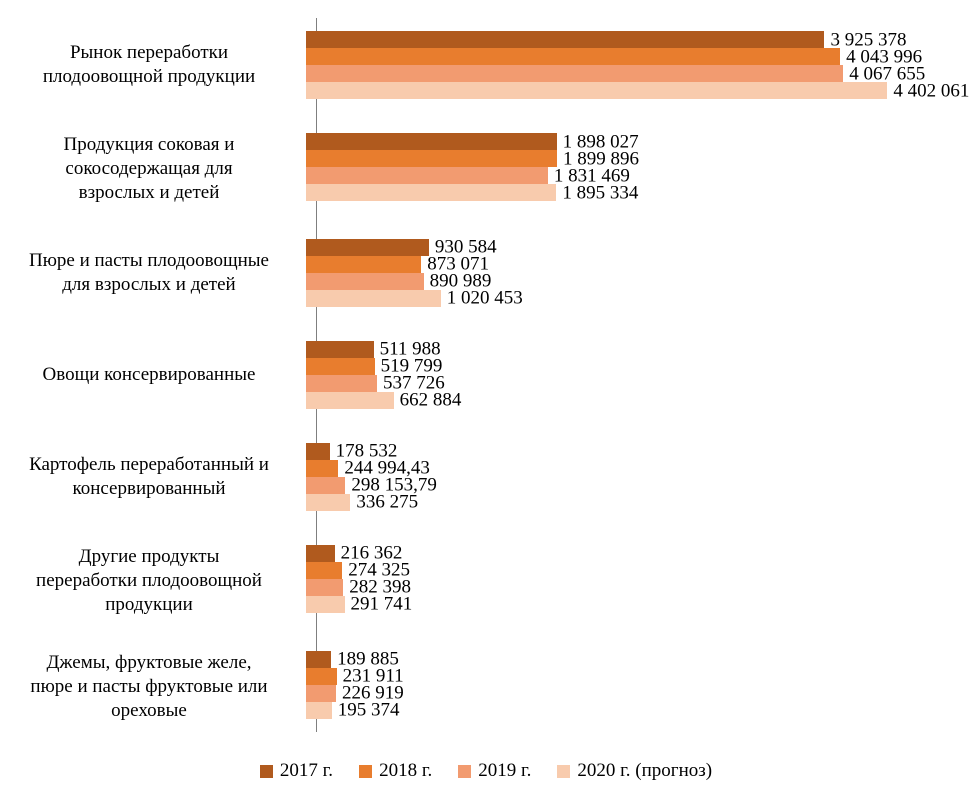  Describe the element at coordinates (306, 771) in the screenshot. I see `legend-label: 2017 г.` at that location.